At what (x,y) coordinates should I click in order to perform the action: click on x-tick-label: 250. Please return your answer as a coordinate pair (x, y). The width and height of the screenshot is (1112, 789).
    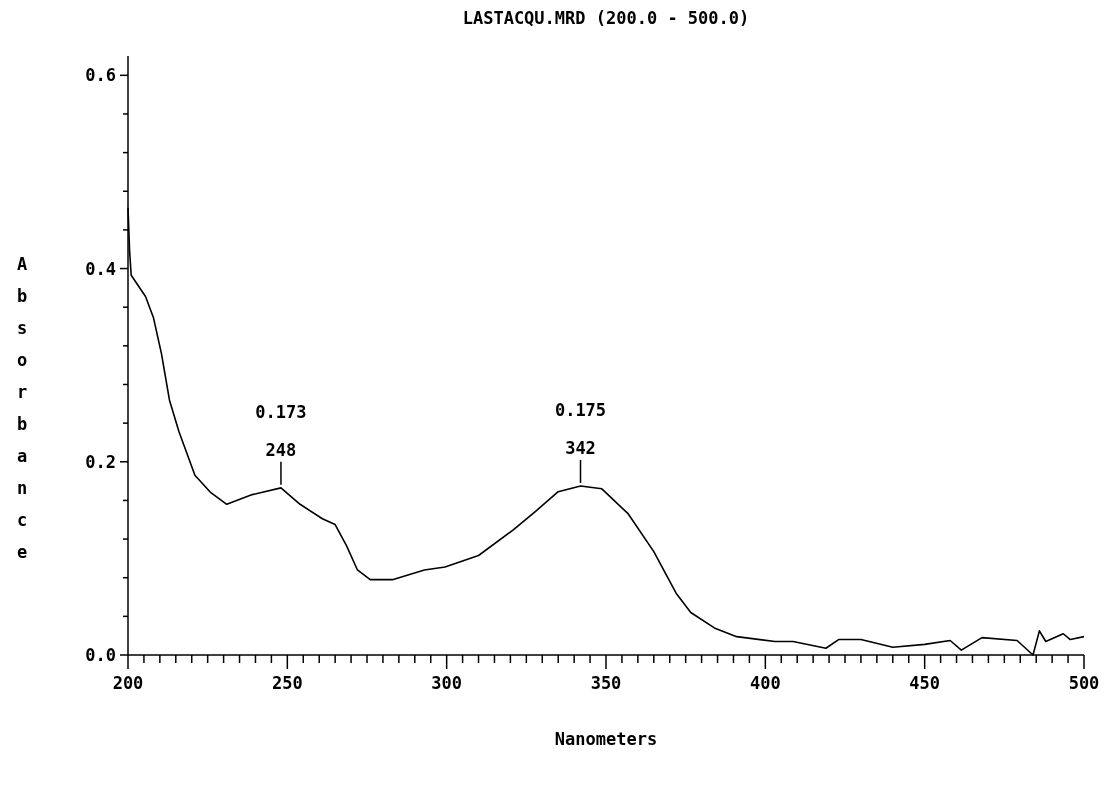
    Looking at the image, I should click on (287, 683).